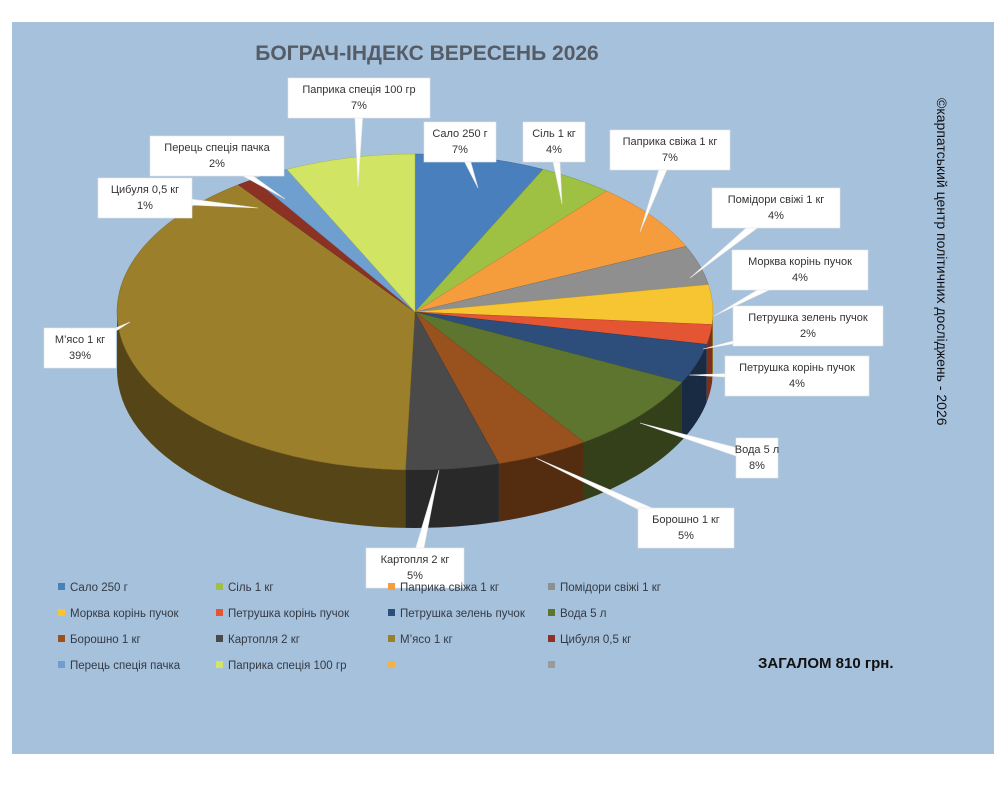 The height and width of the screenshot is (785, 1000). I want to click on label-category: Вода 5 л, so click(757, 450).